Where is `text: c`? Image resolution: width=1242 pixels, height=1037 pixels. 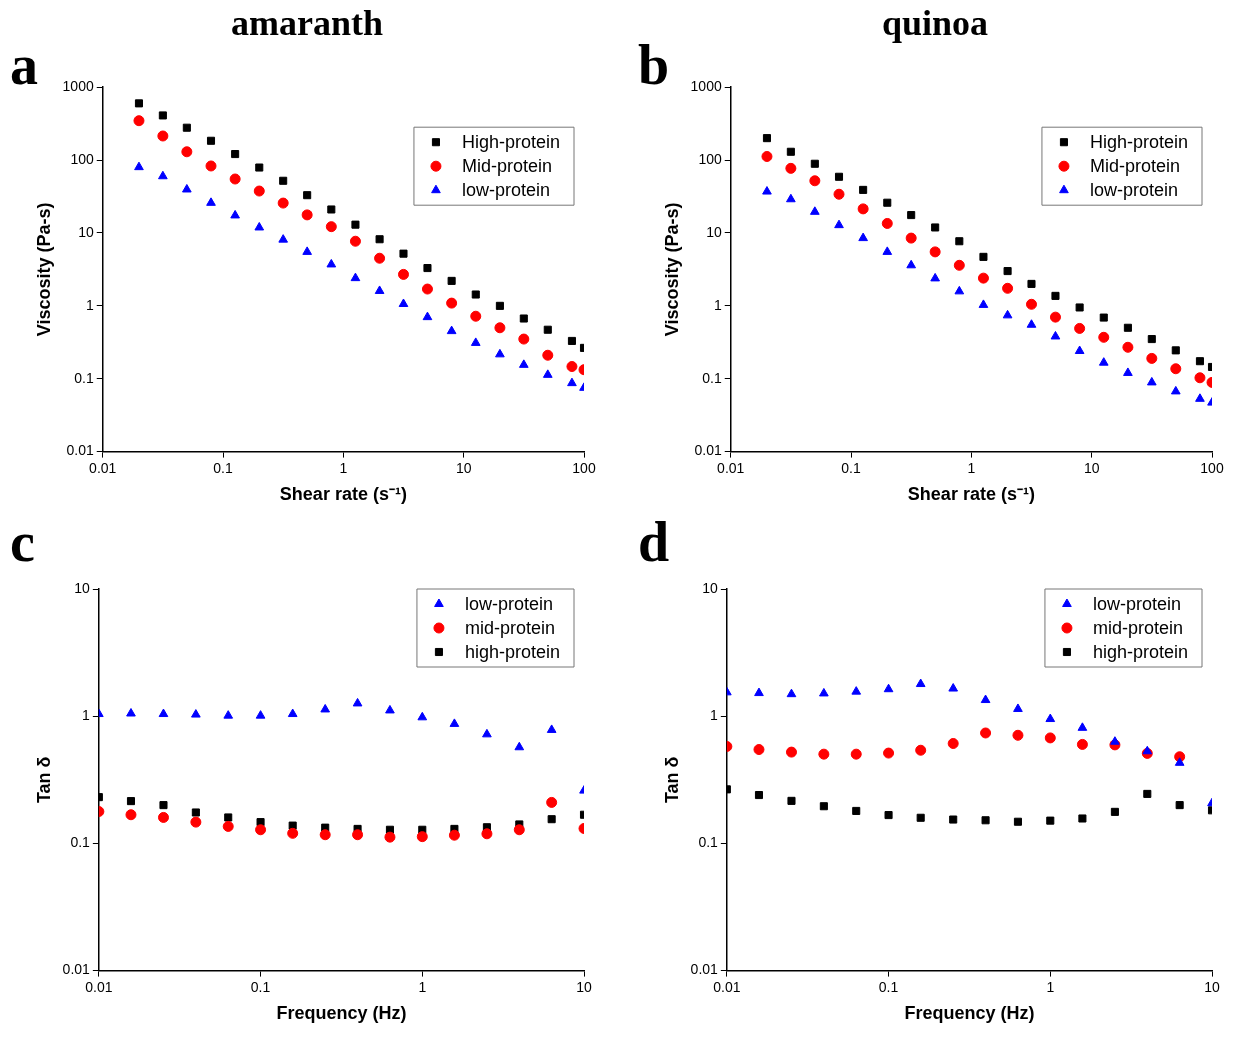
text: c is located at coordinates (22, 542).